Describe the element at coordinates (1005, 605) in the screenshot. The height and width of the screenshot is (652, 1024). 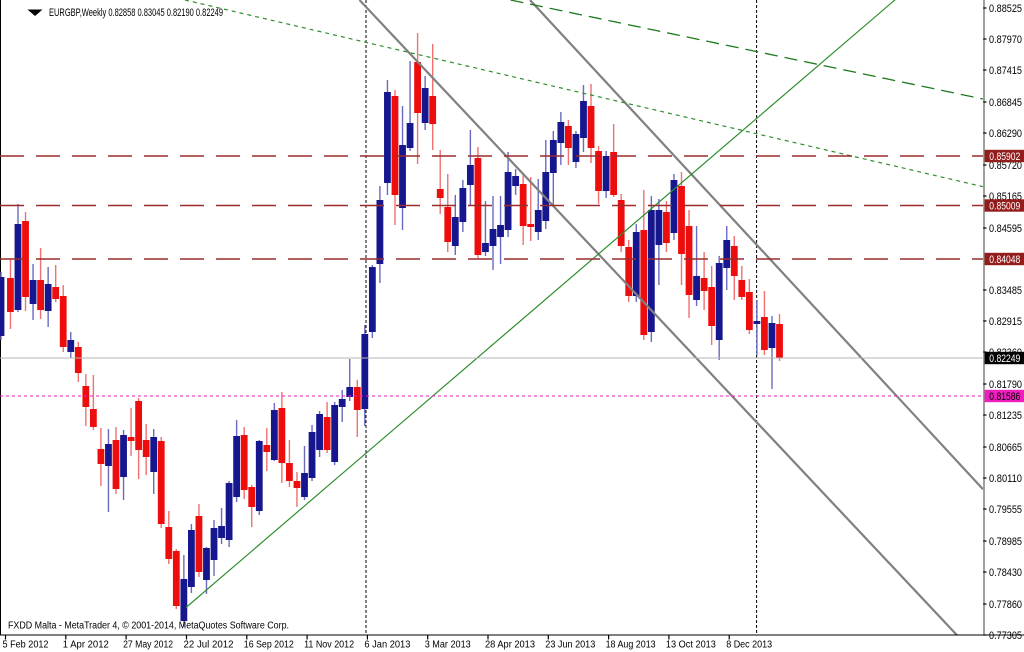
I see `svg-text: 0.77860` at that location.